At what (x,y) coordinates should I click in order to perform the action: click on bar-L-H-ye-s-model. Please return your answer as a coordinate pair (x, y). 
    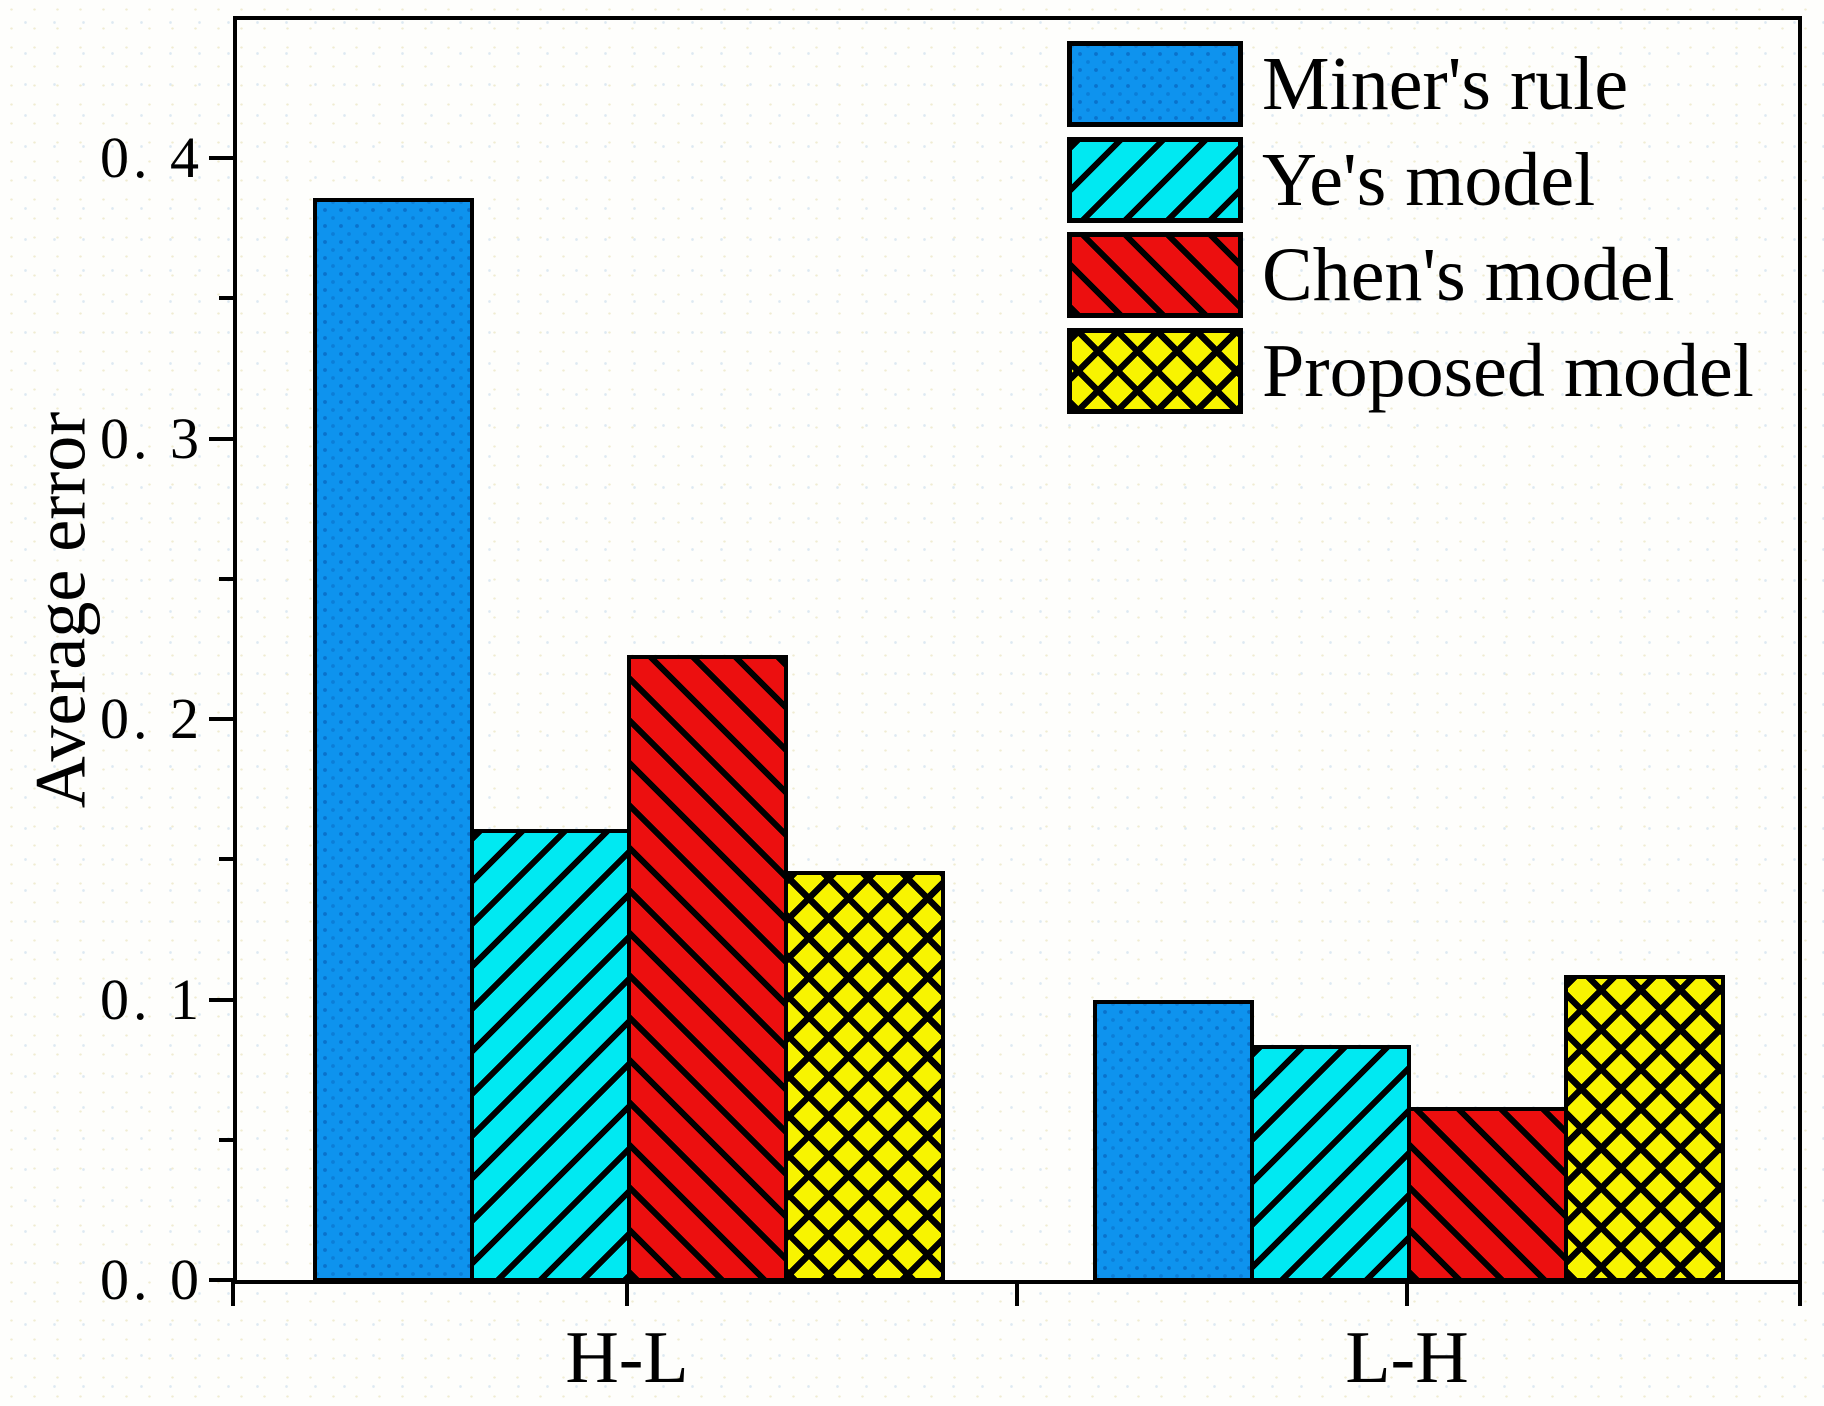
    Looking at the image, I should click on (1330, 1163).